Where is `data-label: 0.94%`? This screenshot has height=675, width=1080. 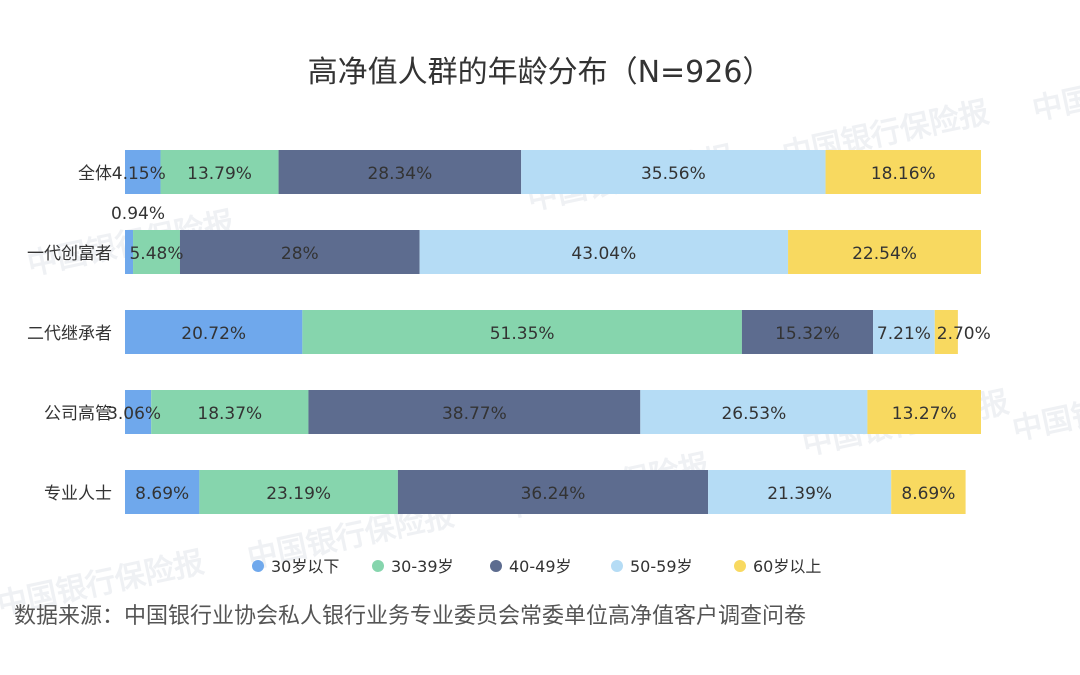 data-label: 0.94% is located at coordinates (138, 214).